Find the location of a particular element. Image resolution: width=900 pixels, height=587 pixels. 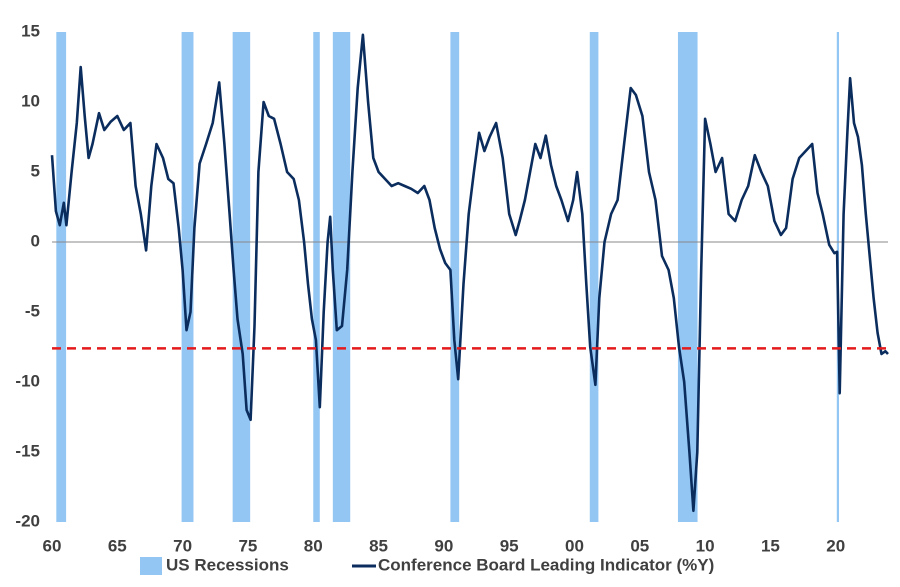

legend-label: Conference Board Leading Indicator (%Y) is located at coordinates (546, 564).